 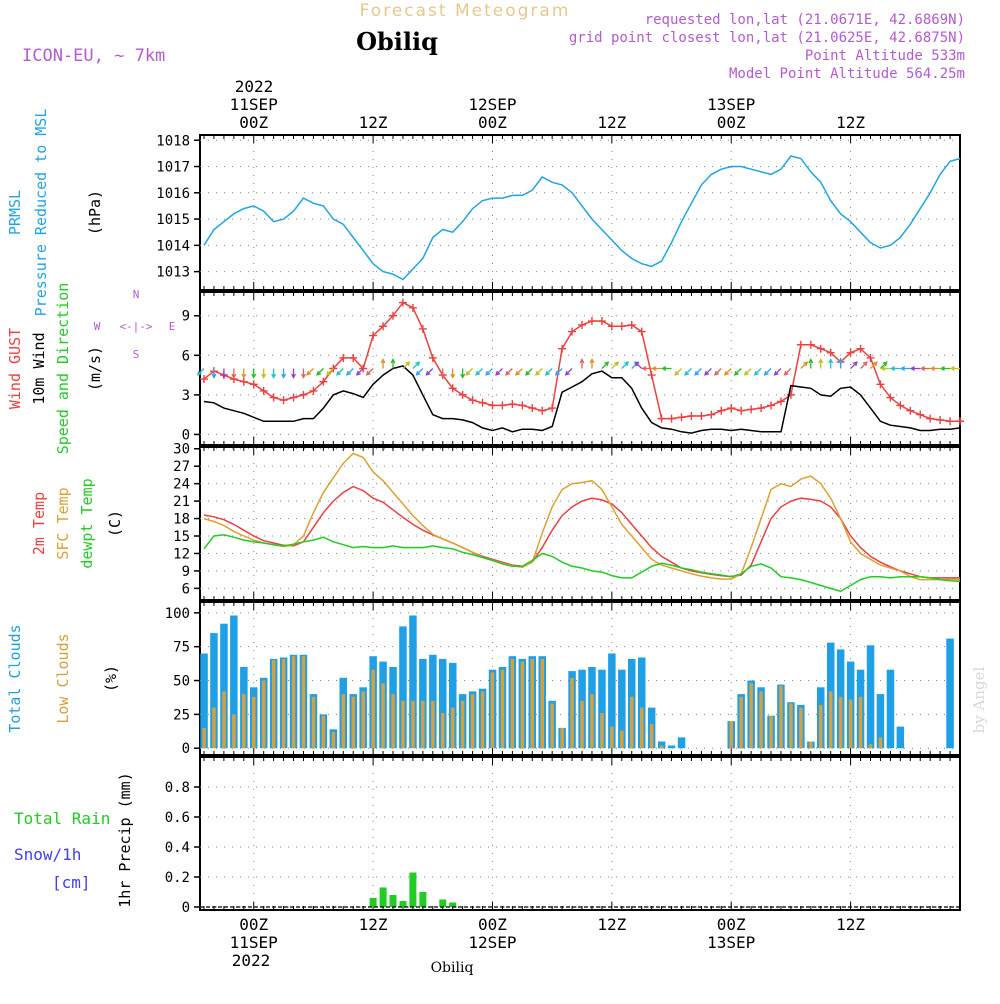 What do you see at coordinates (582, 563) in the screenshot?
I see `series-line-dewpt-temp` at bounding box center [582, 563].